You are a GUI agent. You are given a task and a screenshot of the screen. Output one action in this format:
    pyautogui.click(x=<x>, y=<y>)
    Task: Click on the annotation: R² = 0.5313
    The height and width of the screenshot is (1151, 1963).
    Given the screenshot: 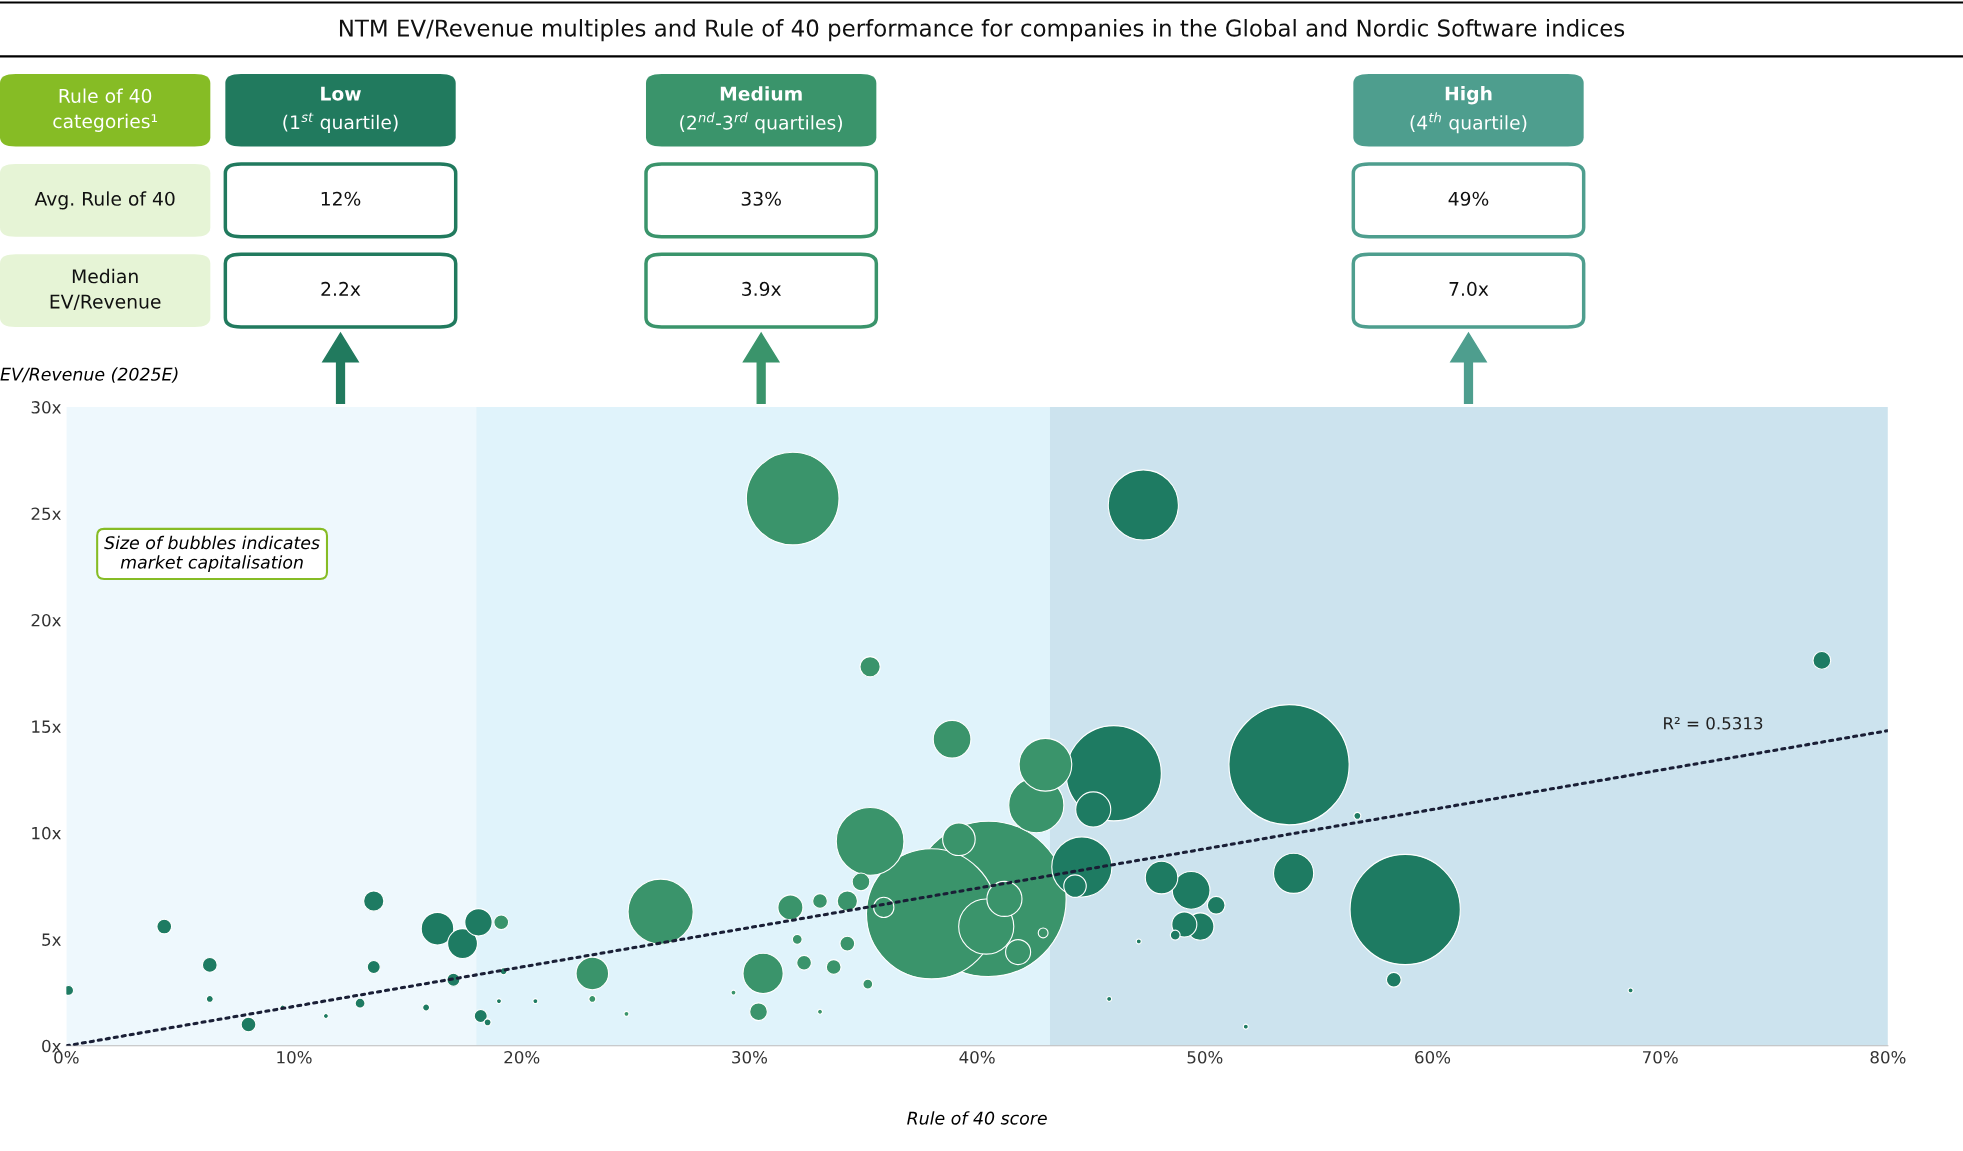 What is the action you would take?
    pyautogui.click(x=1713, y=723)
    